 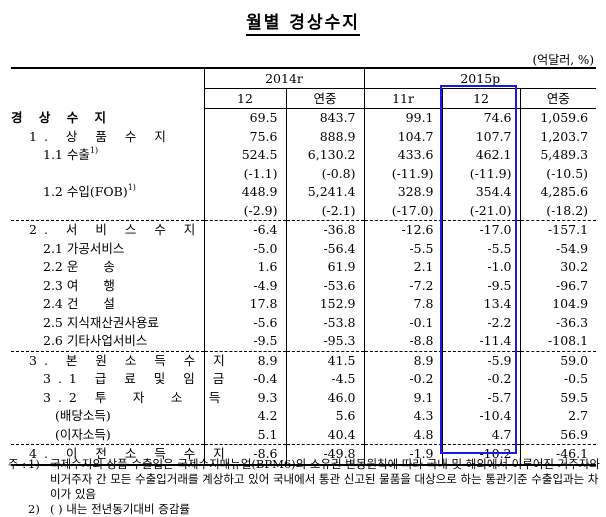 What do you see at coordinates (325, 230) in the screenshot?
I see `cell-value: -36.8` at bounding box center [325, 230].